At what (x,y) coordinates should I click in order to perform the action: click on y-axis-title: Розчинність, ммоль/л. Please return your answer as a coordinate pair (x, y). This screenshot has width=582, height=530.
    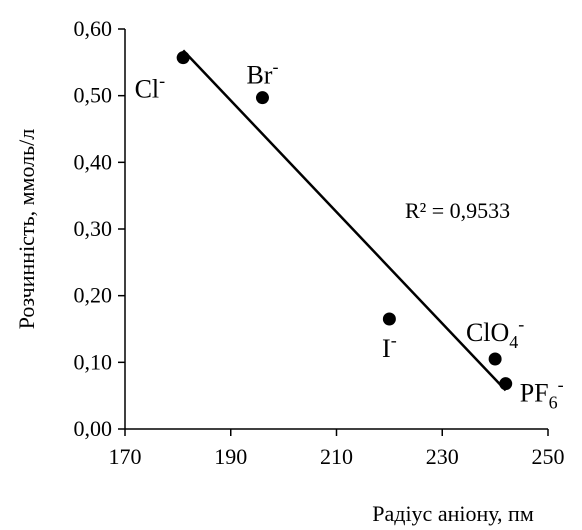
    Looking at the image, I should click on (26, 229).